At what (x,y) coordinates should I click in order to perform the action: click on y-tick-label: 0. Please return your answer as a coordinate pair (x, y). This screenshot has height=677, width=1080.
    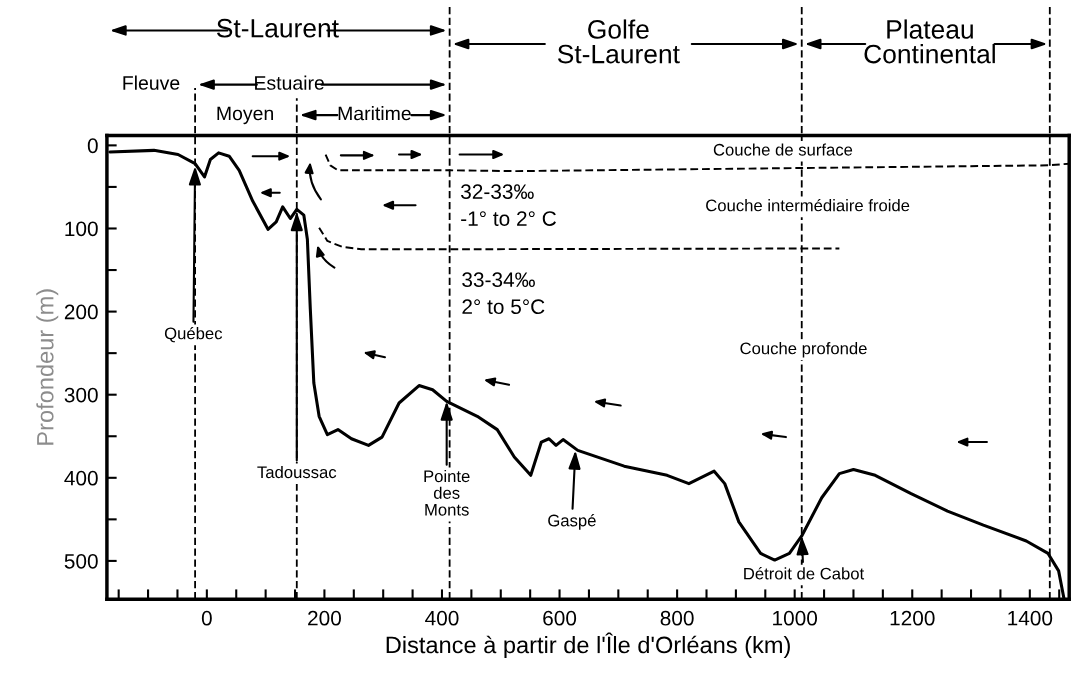
    Looking at the image, I should click on (92, 146).